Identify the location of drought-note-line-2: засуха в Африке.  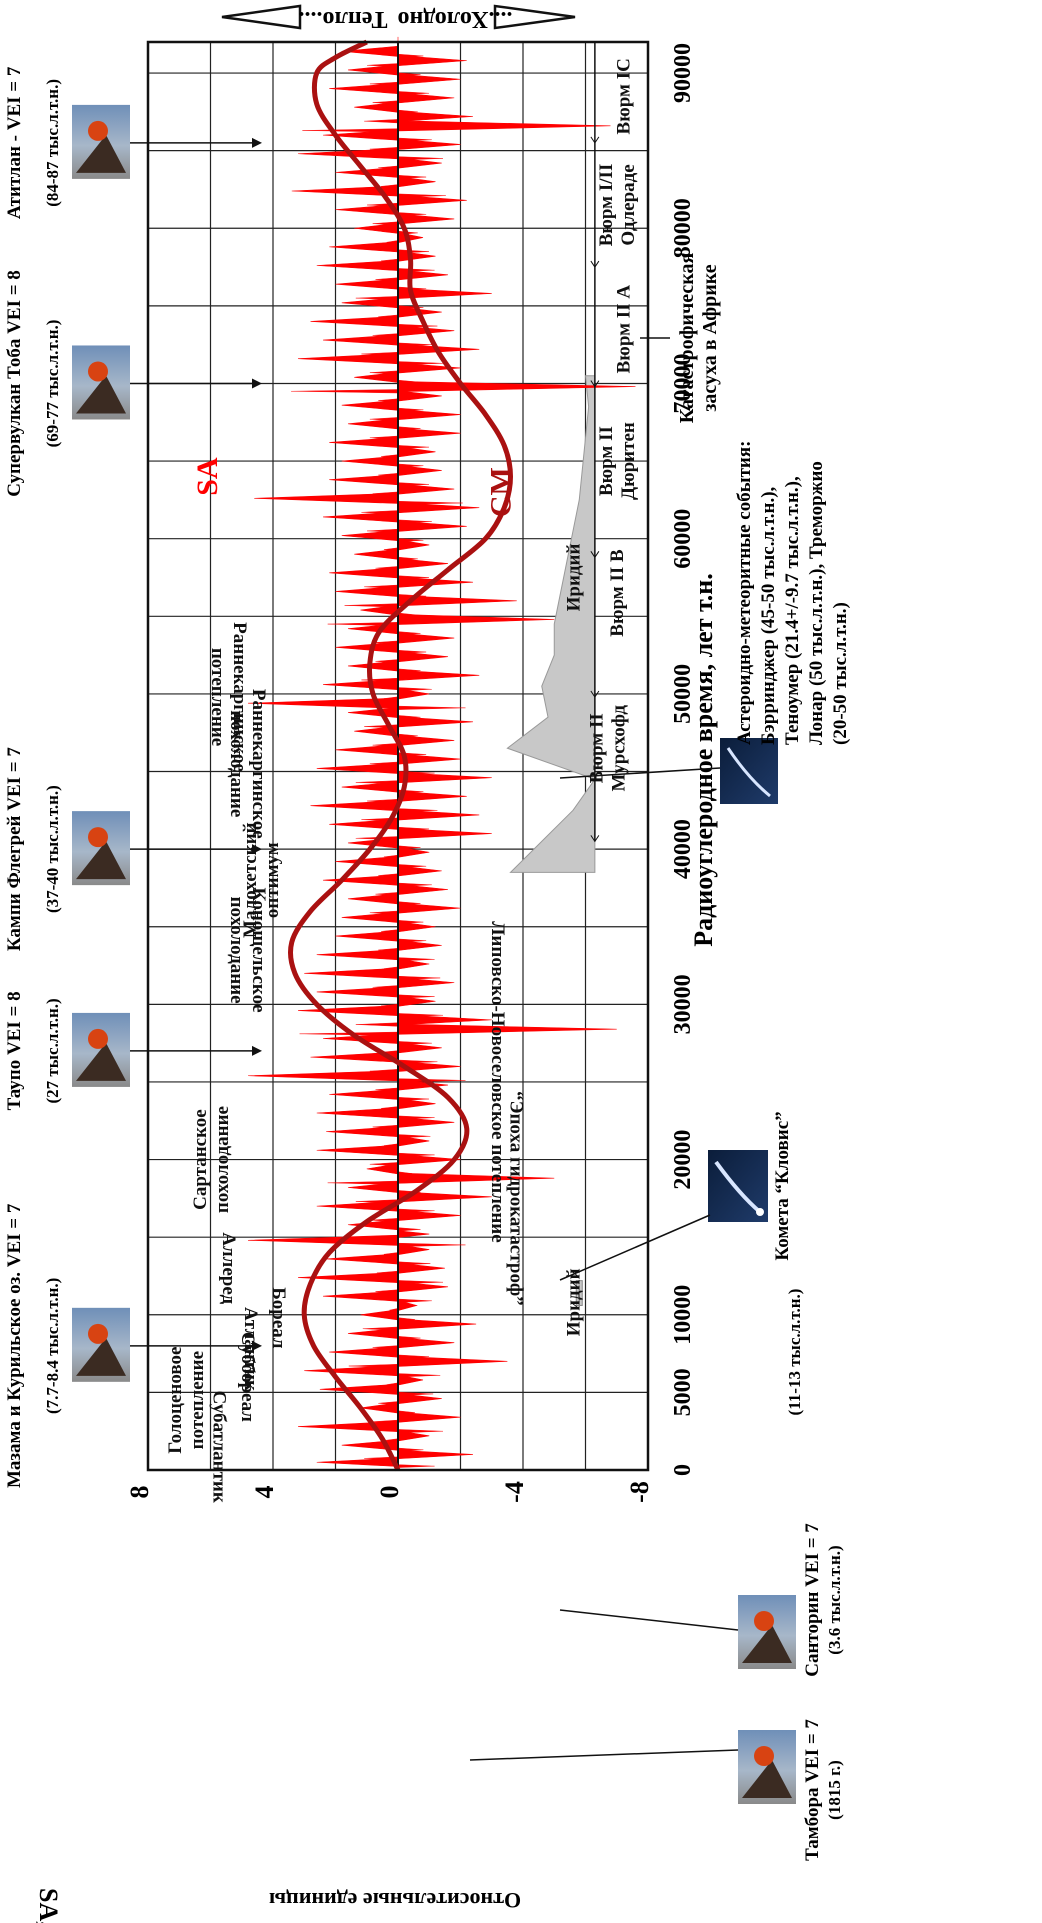
(710, 337).